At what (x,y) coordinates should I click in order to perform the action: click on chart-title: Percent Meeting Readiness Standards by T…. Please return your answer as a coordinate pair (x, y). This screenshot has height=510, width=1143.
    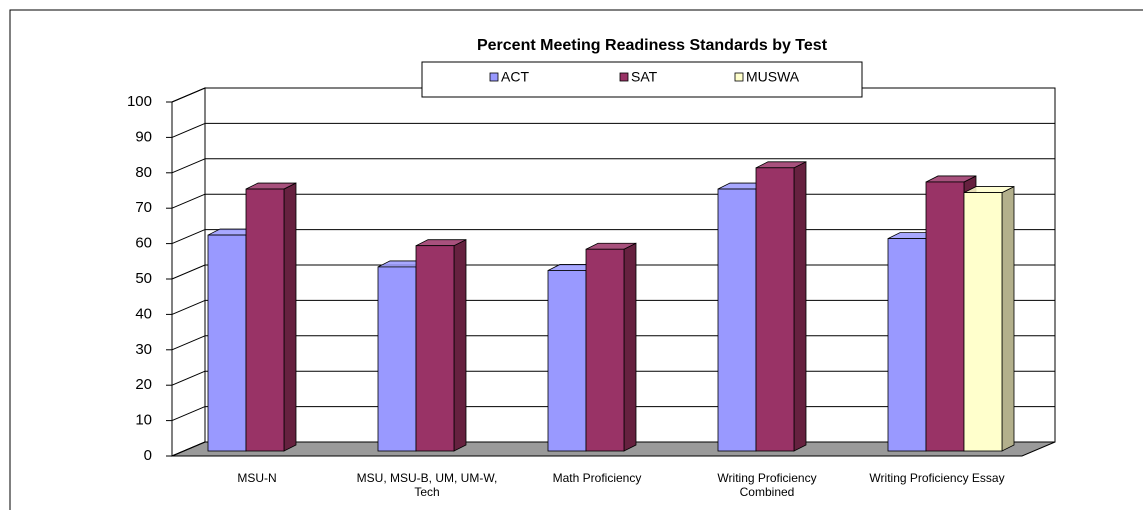
    Looking at the image, I should click on (652, 45).